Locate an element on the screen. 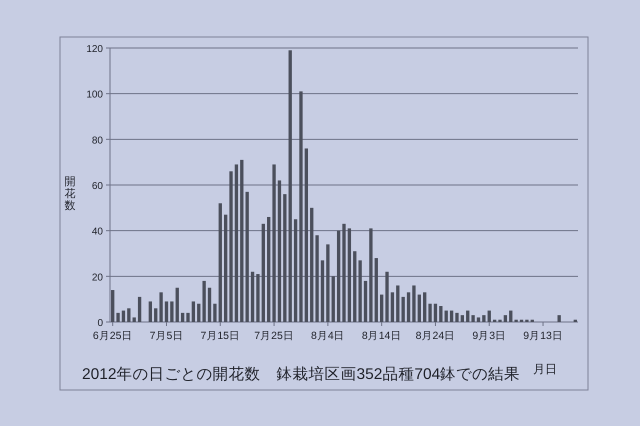 Image resolution: width=640 pixels, height=426 pixels. y-tick-label: 40 is located at coordinates (98, 232).